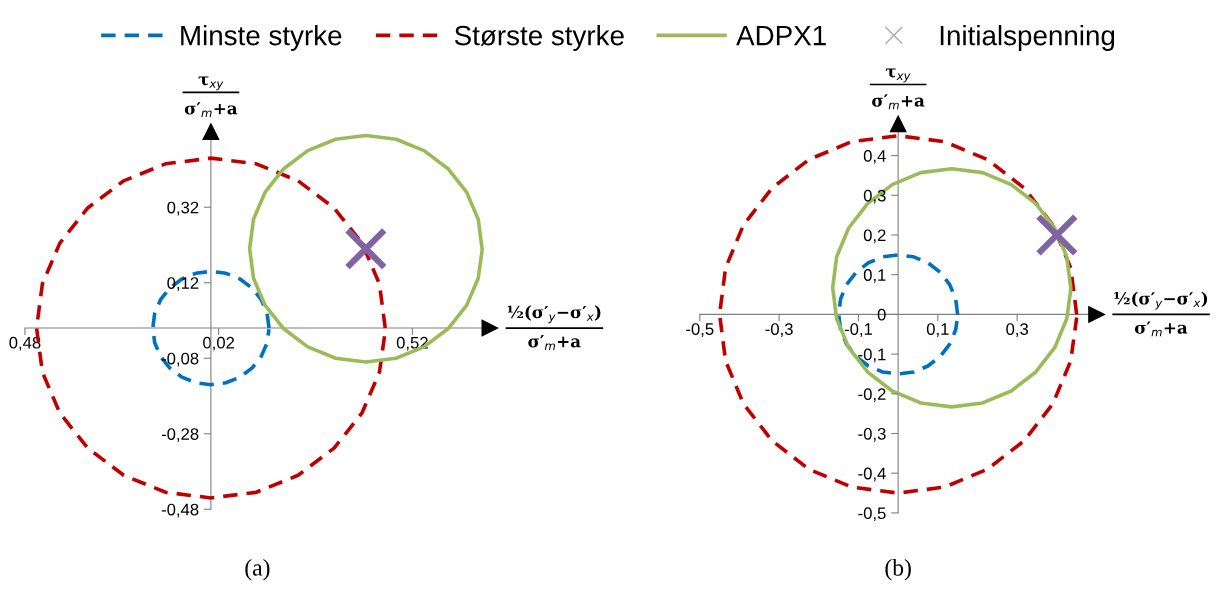 The height and width of the screenshot is (607, 1217). What do you see at coordinates (858, 330) in the screenshot?
I see `x-tick-label: -0,1` at bounding box center [858, 330].